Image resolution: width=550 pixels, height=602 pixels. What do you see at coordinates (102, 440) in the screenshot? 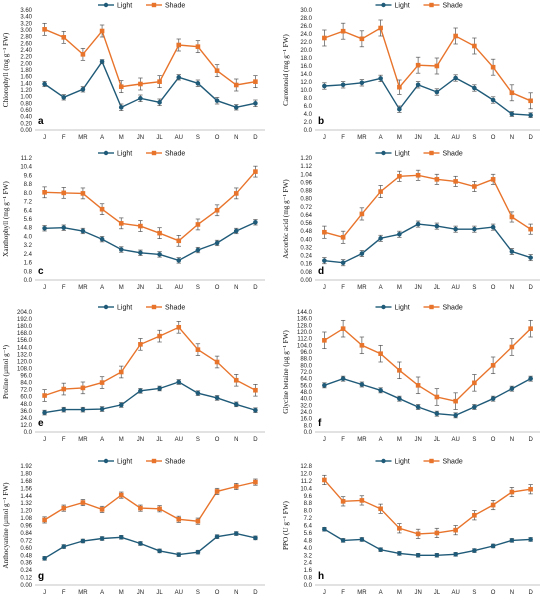
I see `x-tick-label: A` at bounding box center [102, 440].